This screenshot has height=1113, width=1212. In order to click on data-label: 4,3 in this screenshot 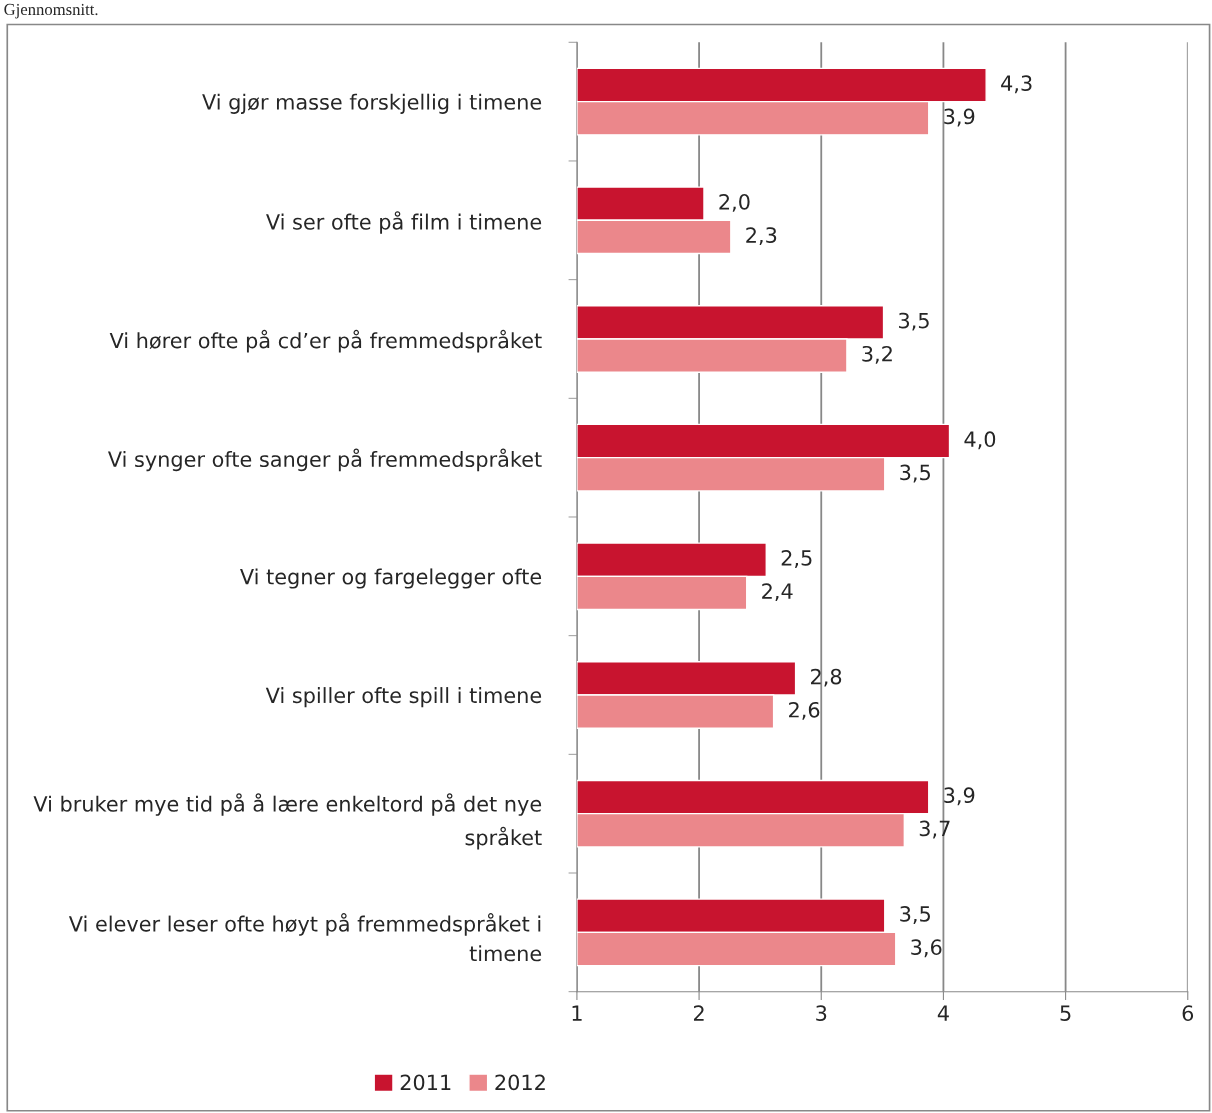, I will do `click(1016, 84)`.